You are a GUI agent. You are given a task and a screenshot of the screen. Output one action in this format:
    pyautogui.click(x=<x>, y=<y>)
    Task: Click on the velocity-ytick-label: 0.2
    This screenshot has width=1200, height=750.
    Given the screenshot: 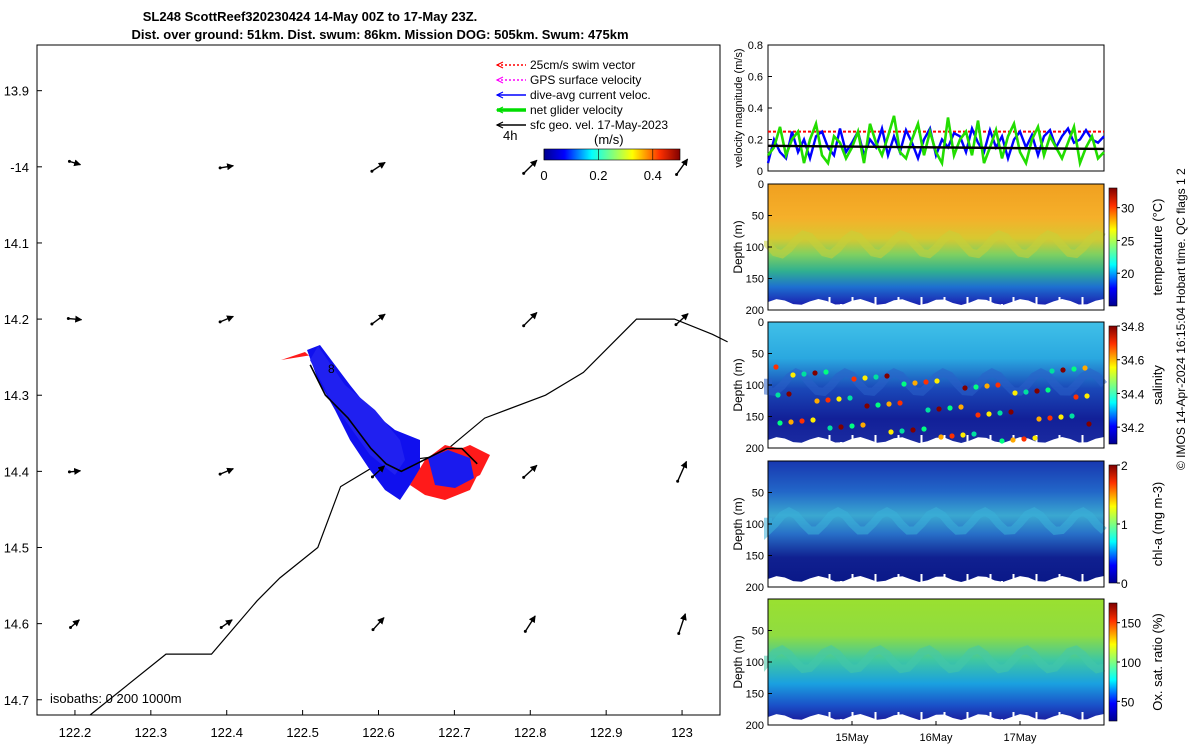 What is the action you would take?
    pyautogui.click(x=755, y=141)
    